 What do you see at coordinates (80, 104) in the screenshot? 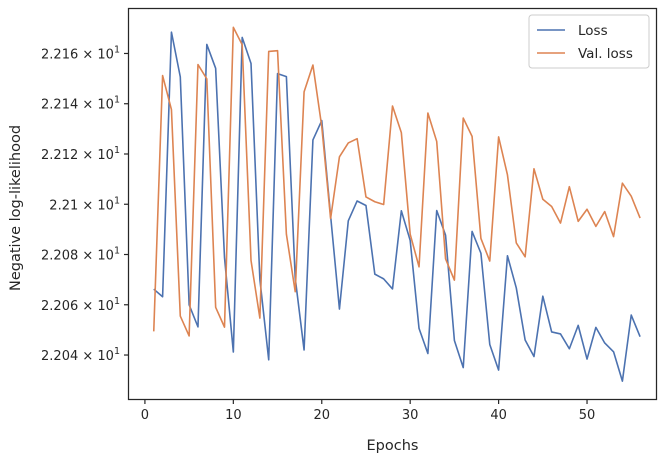
I see `y-tick-label: 2.214 × 10¹` at bounding box center [80, 104].